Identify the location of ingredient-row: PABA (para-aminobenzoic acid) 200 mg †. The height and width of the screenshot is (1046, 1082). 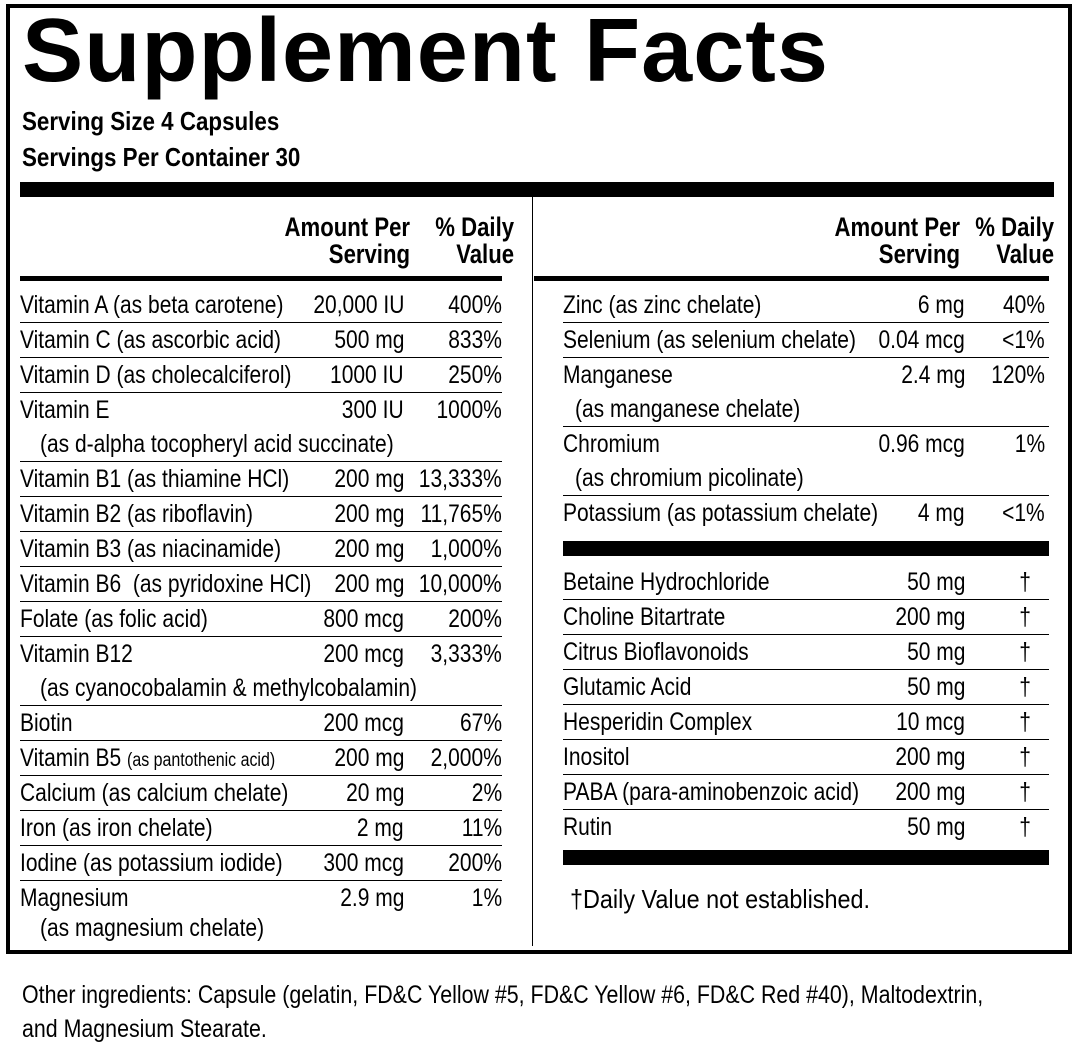
(806, 792).